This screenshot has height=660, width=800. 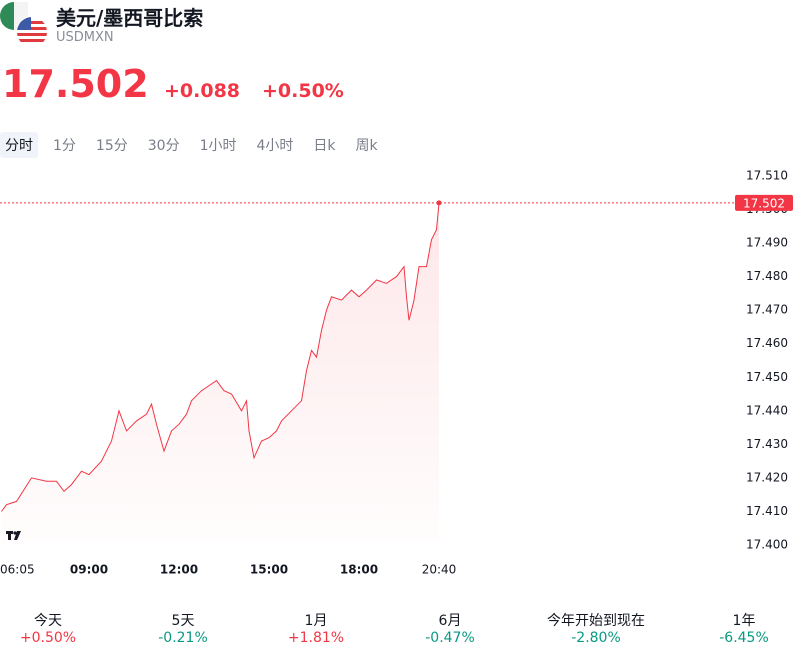 What do you see at coordinates (439, 203) in the screenshot?
I see `last-point` at bounding box center [439, 203].